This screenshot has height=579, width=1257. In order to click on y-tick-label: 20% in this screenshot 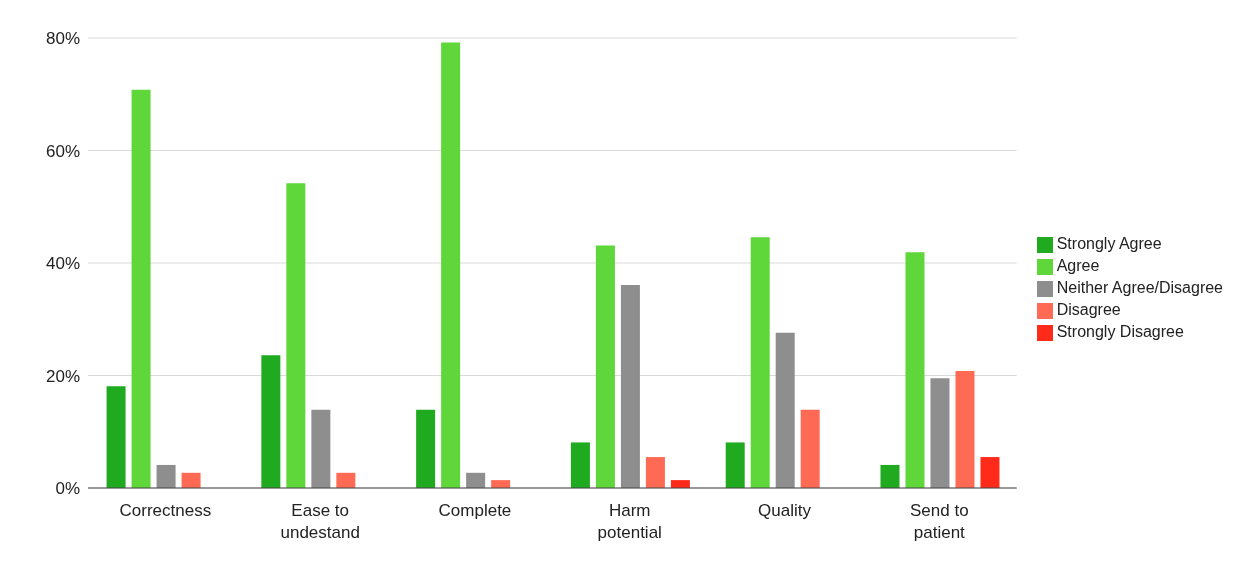, I will do `click(62, 376)`.